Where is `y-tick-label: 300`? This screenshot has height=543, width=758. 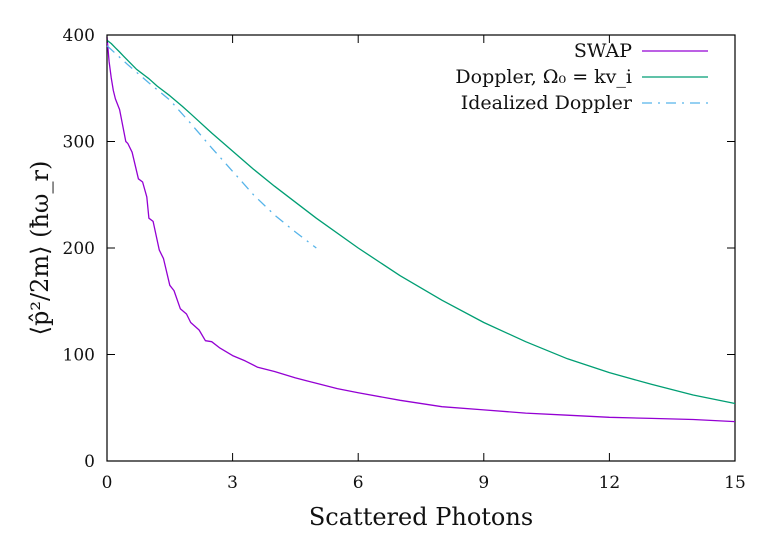 y-tick-label: 300 is located at coordinates (79, 143).